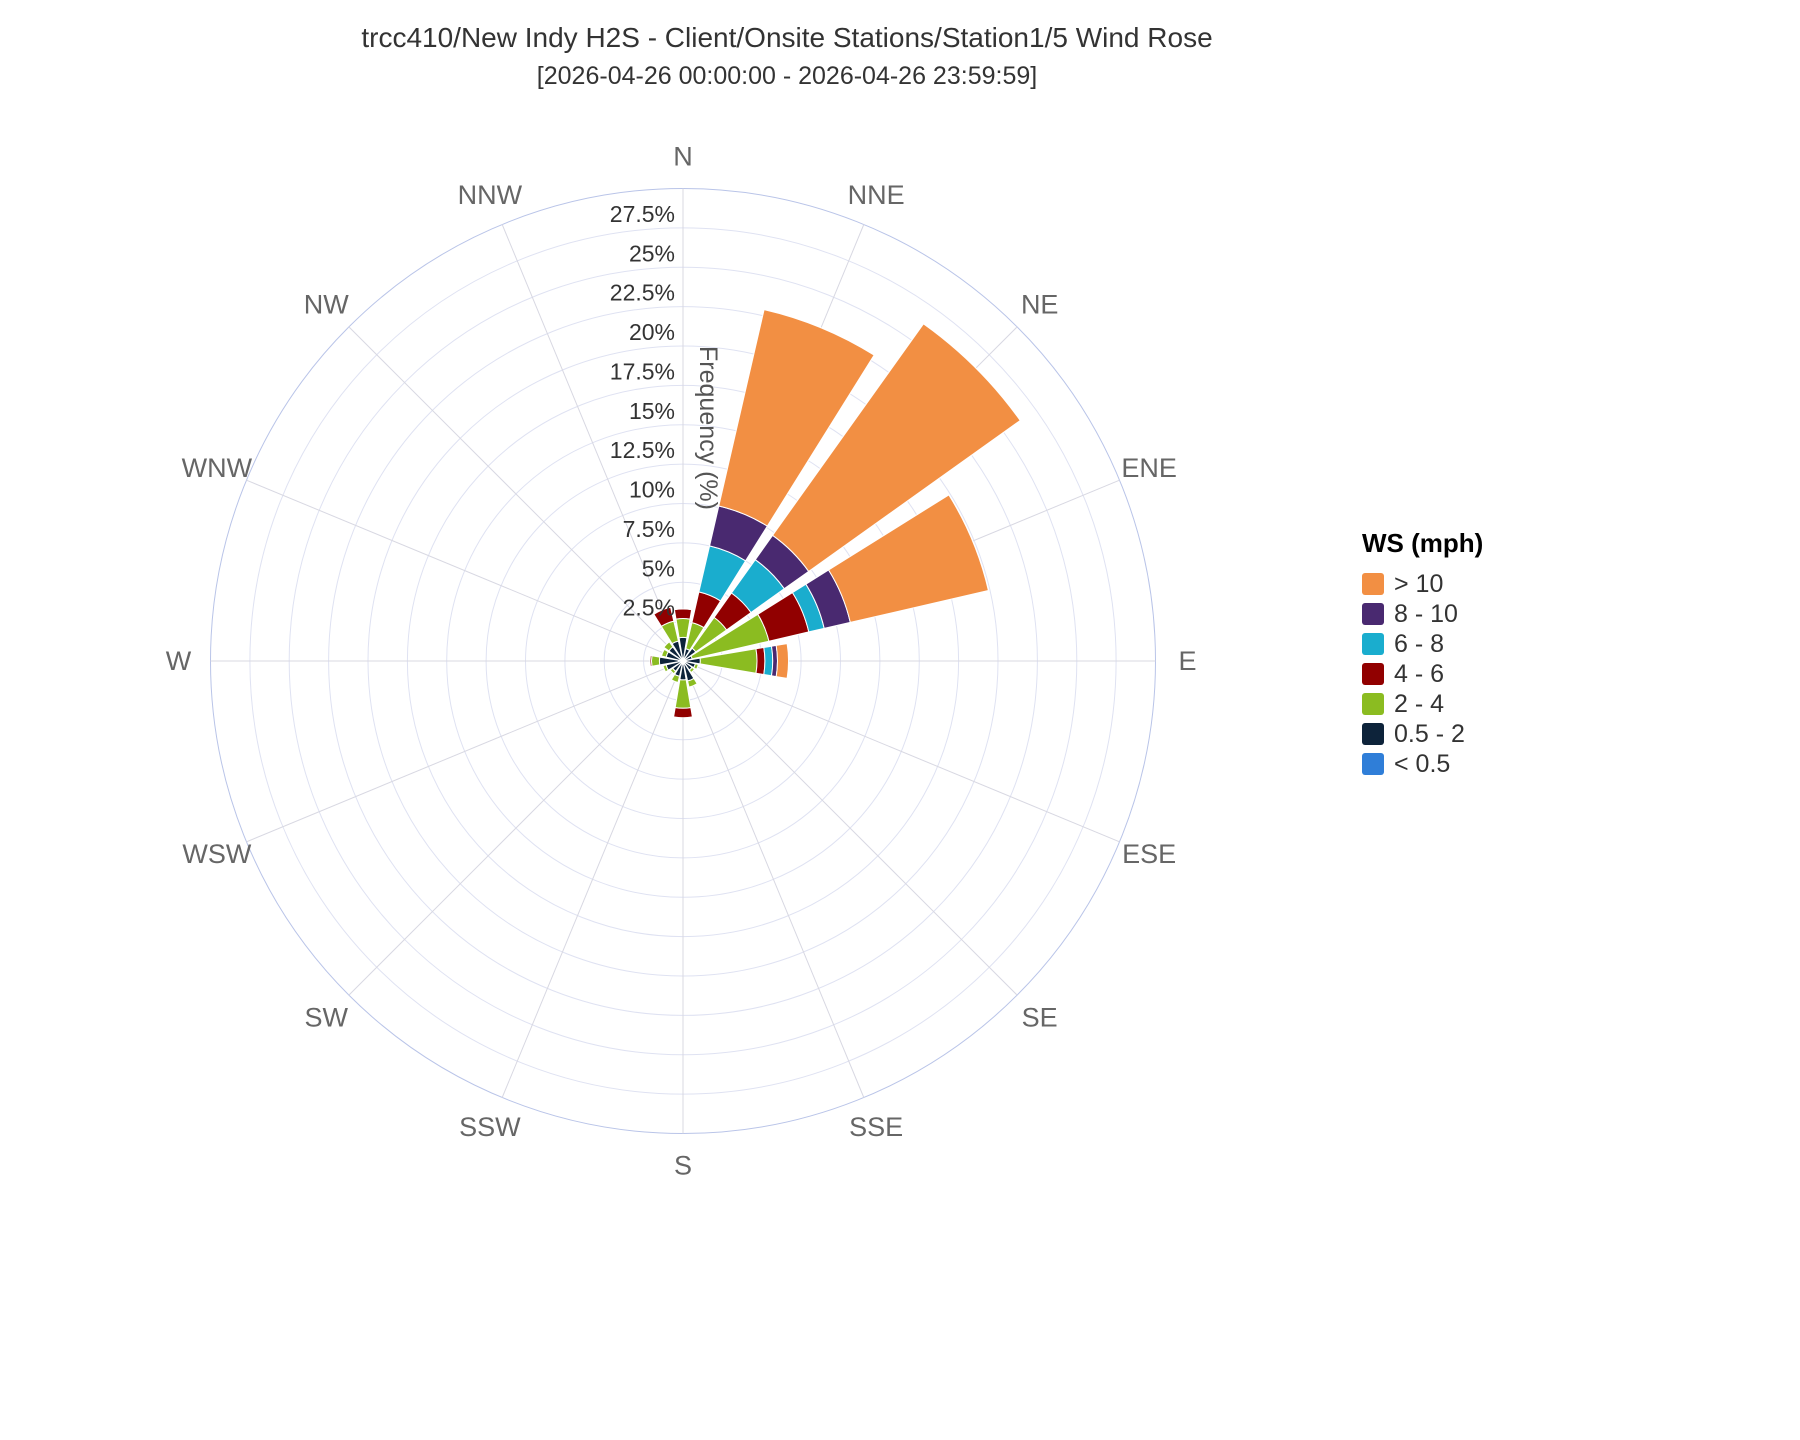 The width and height of the screenshot is (1800, 1440). What do you see at coordinates (649, 608) in the screenshot?
I see `radial-tick-label: 2.5%` at bounding box center [649, 608].